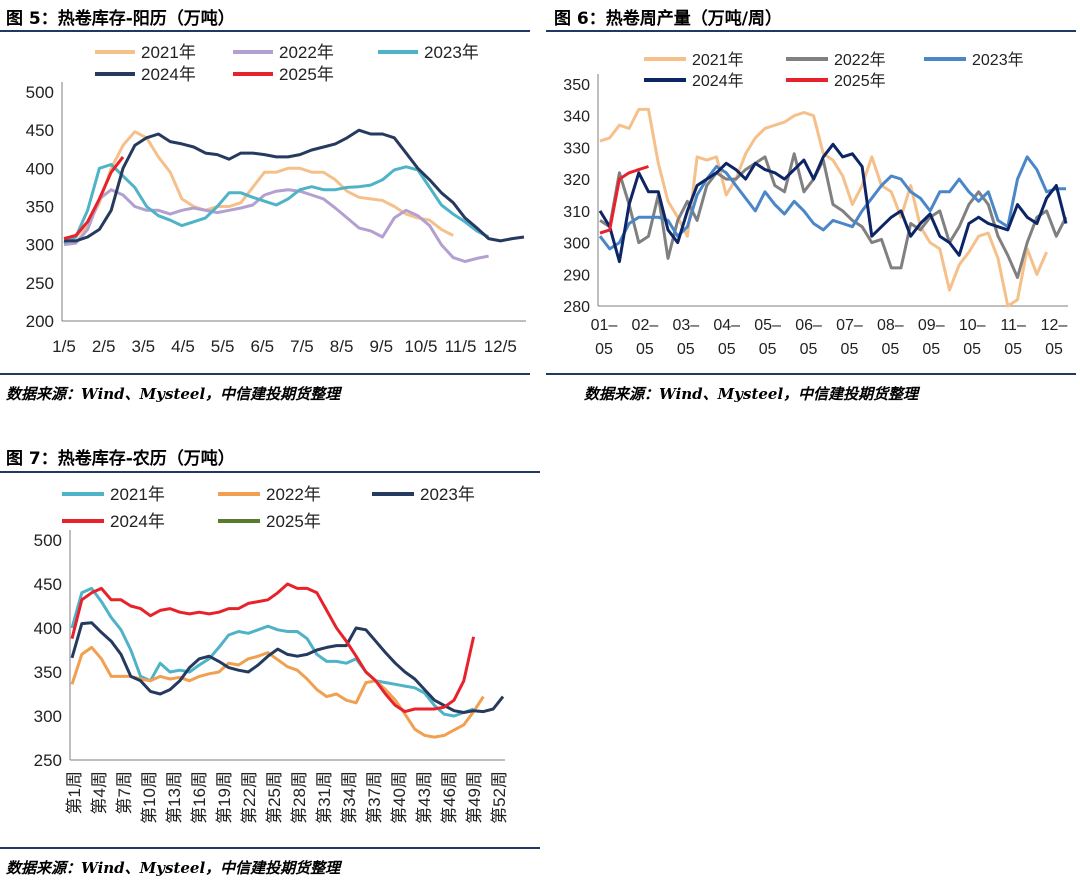 This screenshot has height=883, width=1080. I want to click on x-tick-label: 第37周, so click(374, 797).